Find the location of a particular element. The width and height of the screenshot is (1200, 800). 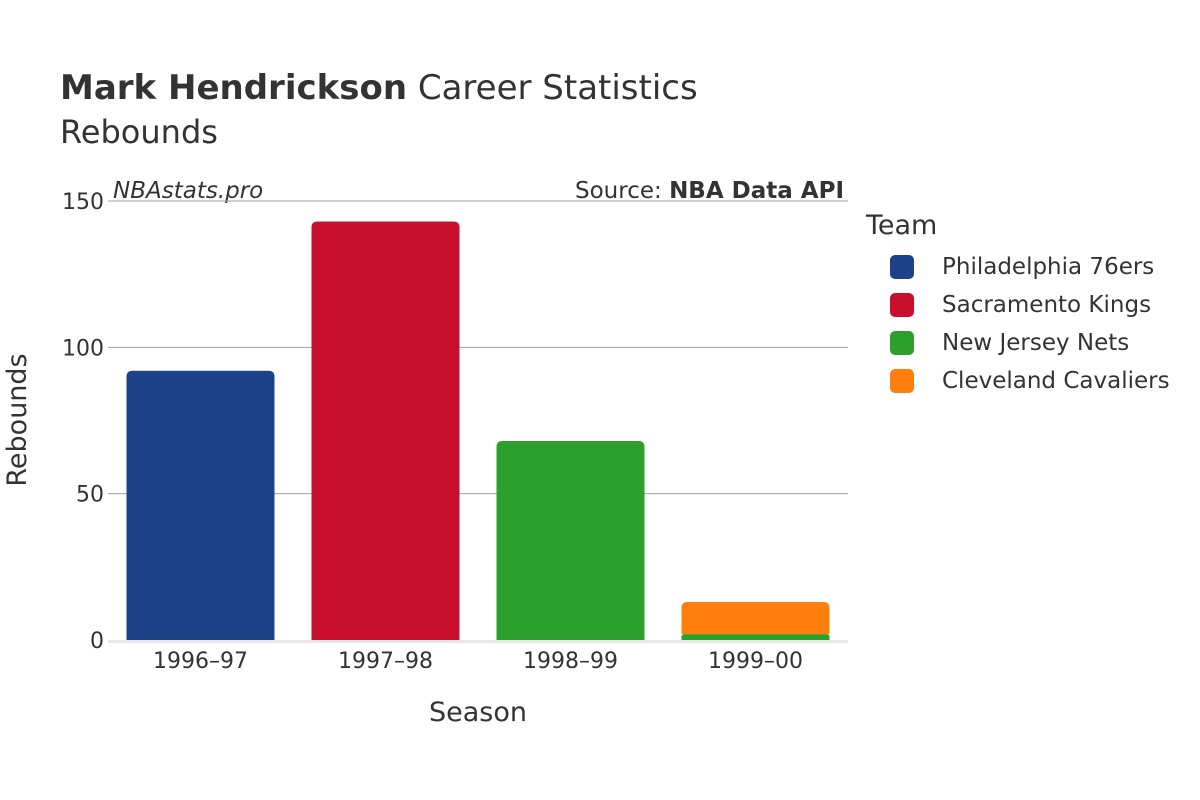

legend-item: New Jersey Nets is located at coordinates (1018, 343).